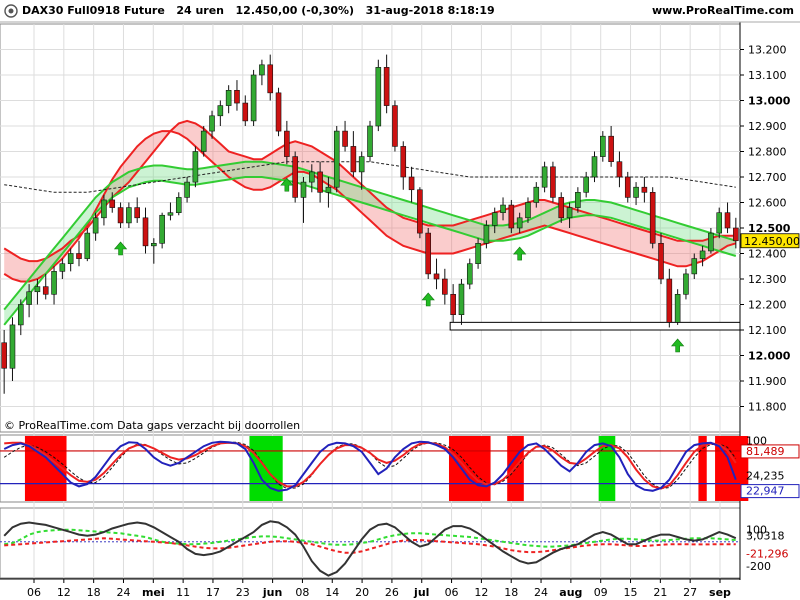 The width and height of the screenshot is (800, 600). What do you see at coordinates (515, 468) in the screenshot?
I see `overbought-zone` at bounding box center [515, 468].